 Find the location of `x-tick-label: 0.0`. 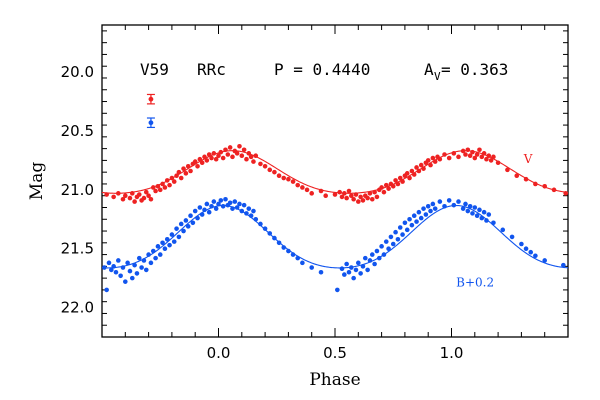

x-tick-label: 0.0 is located at coordinates (219, 353).